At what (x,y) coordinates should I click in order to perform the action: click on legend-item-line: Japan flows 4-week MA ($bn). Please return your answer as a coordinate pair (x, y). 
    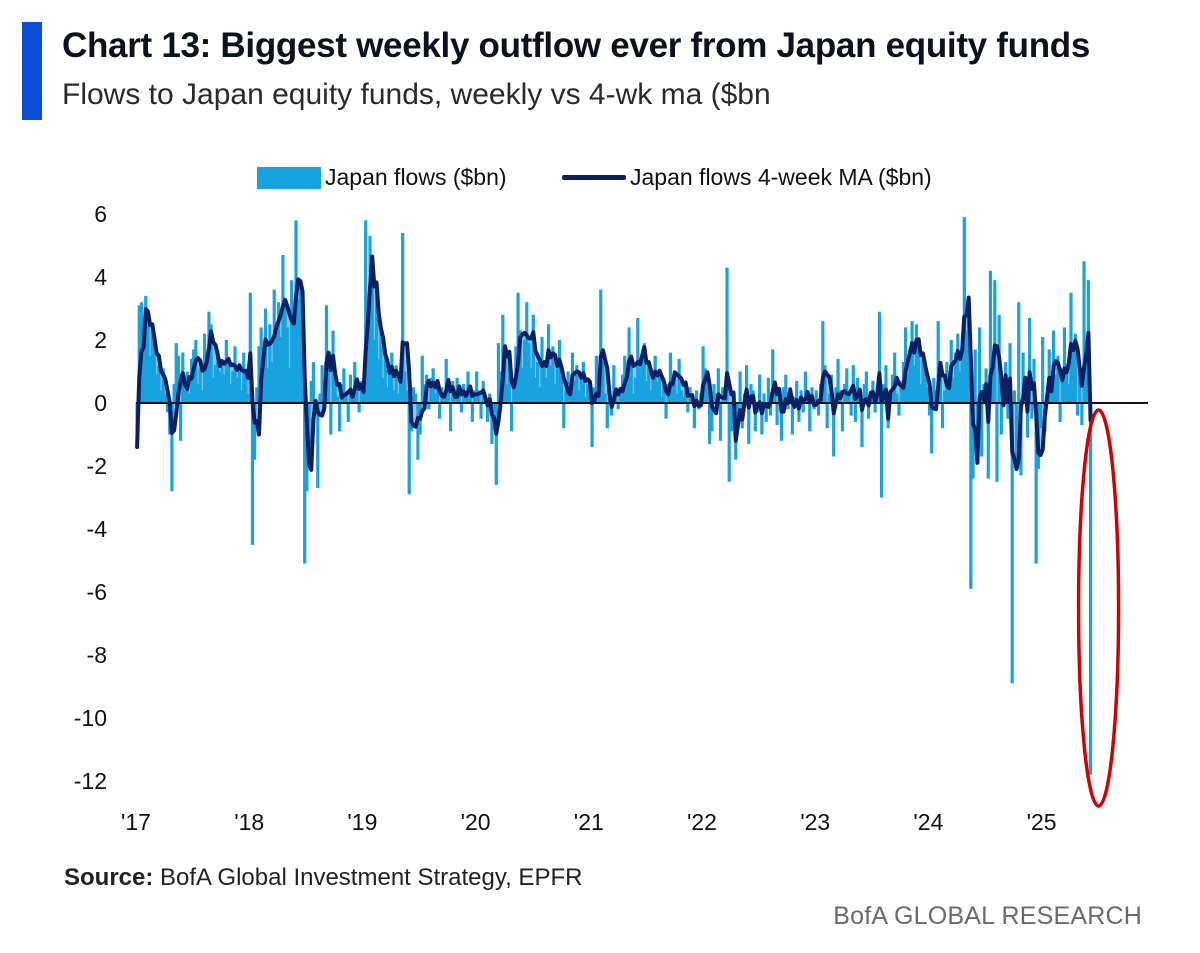
    Looking at the image, I should click on (747, 177).